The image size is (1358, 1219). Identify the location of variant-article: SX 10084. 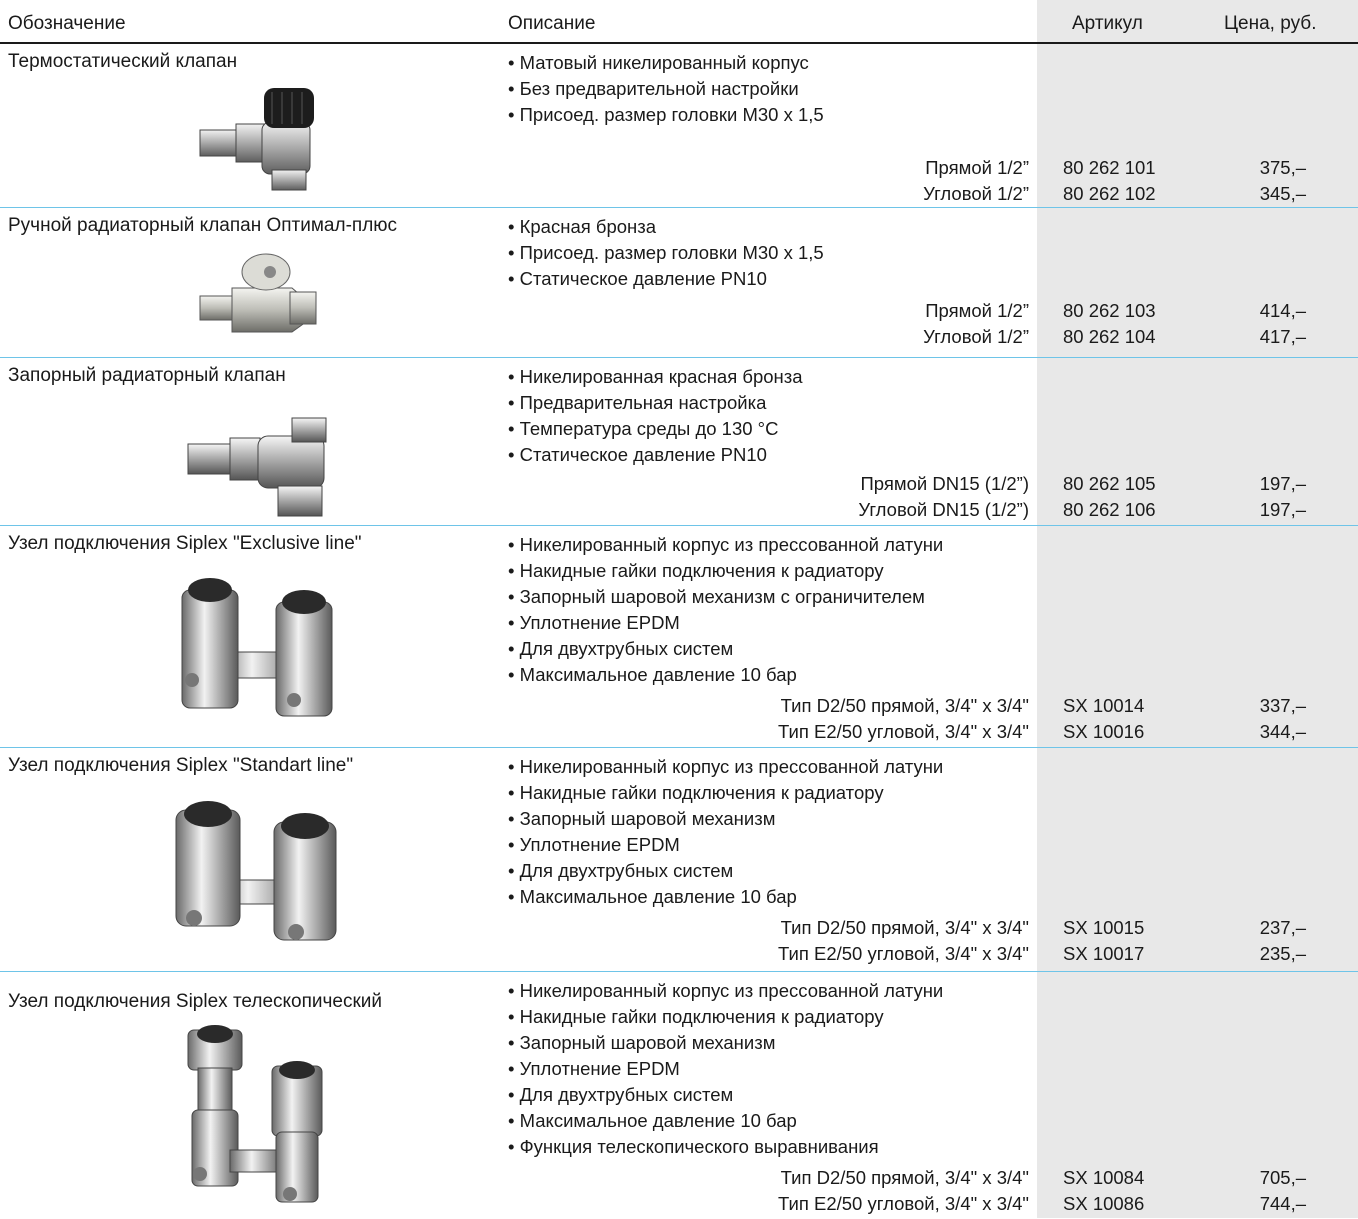
(1104, 1177).